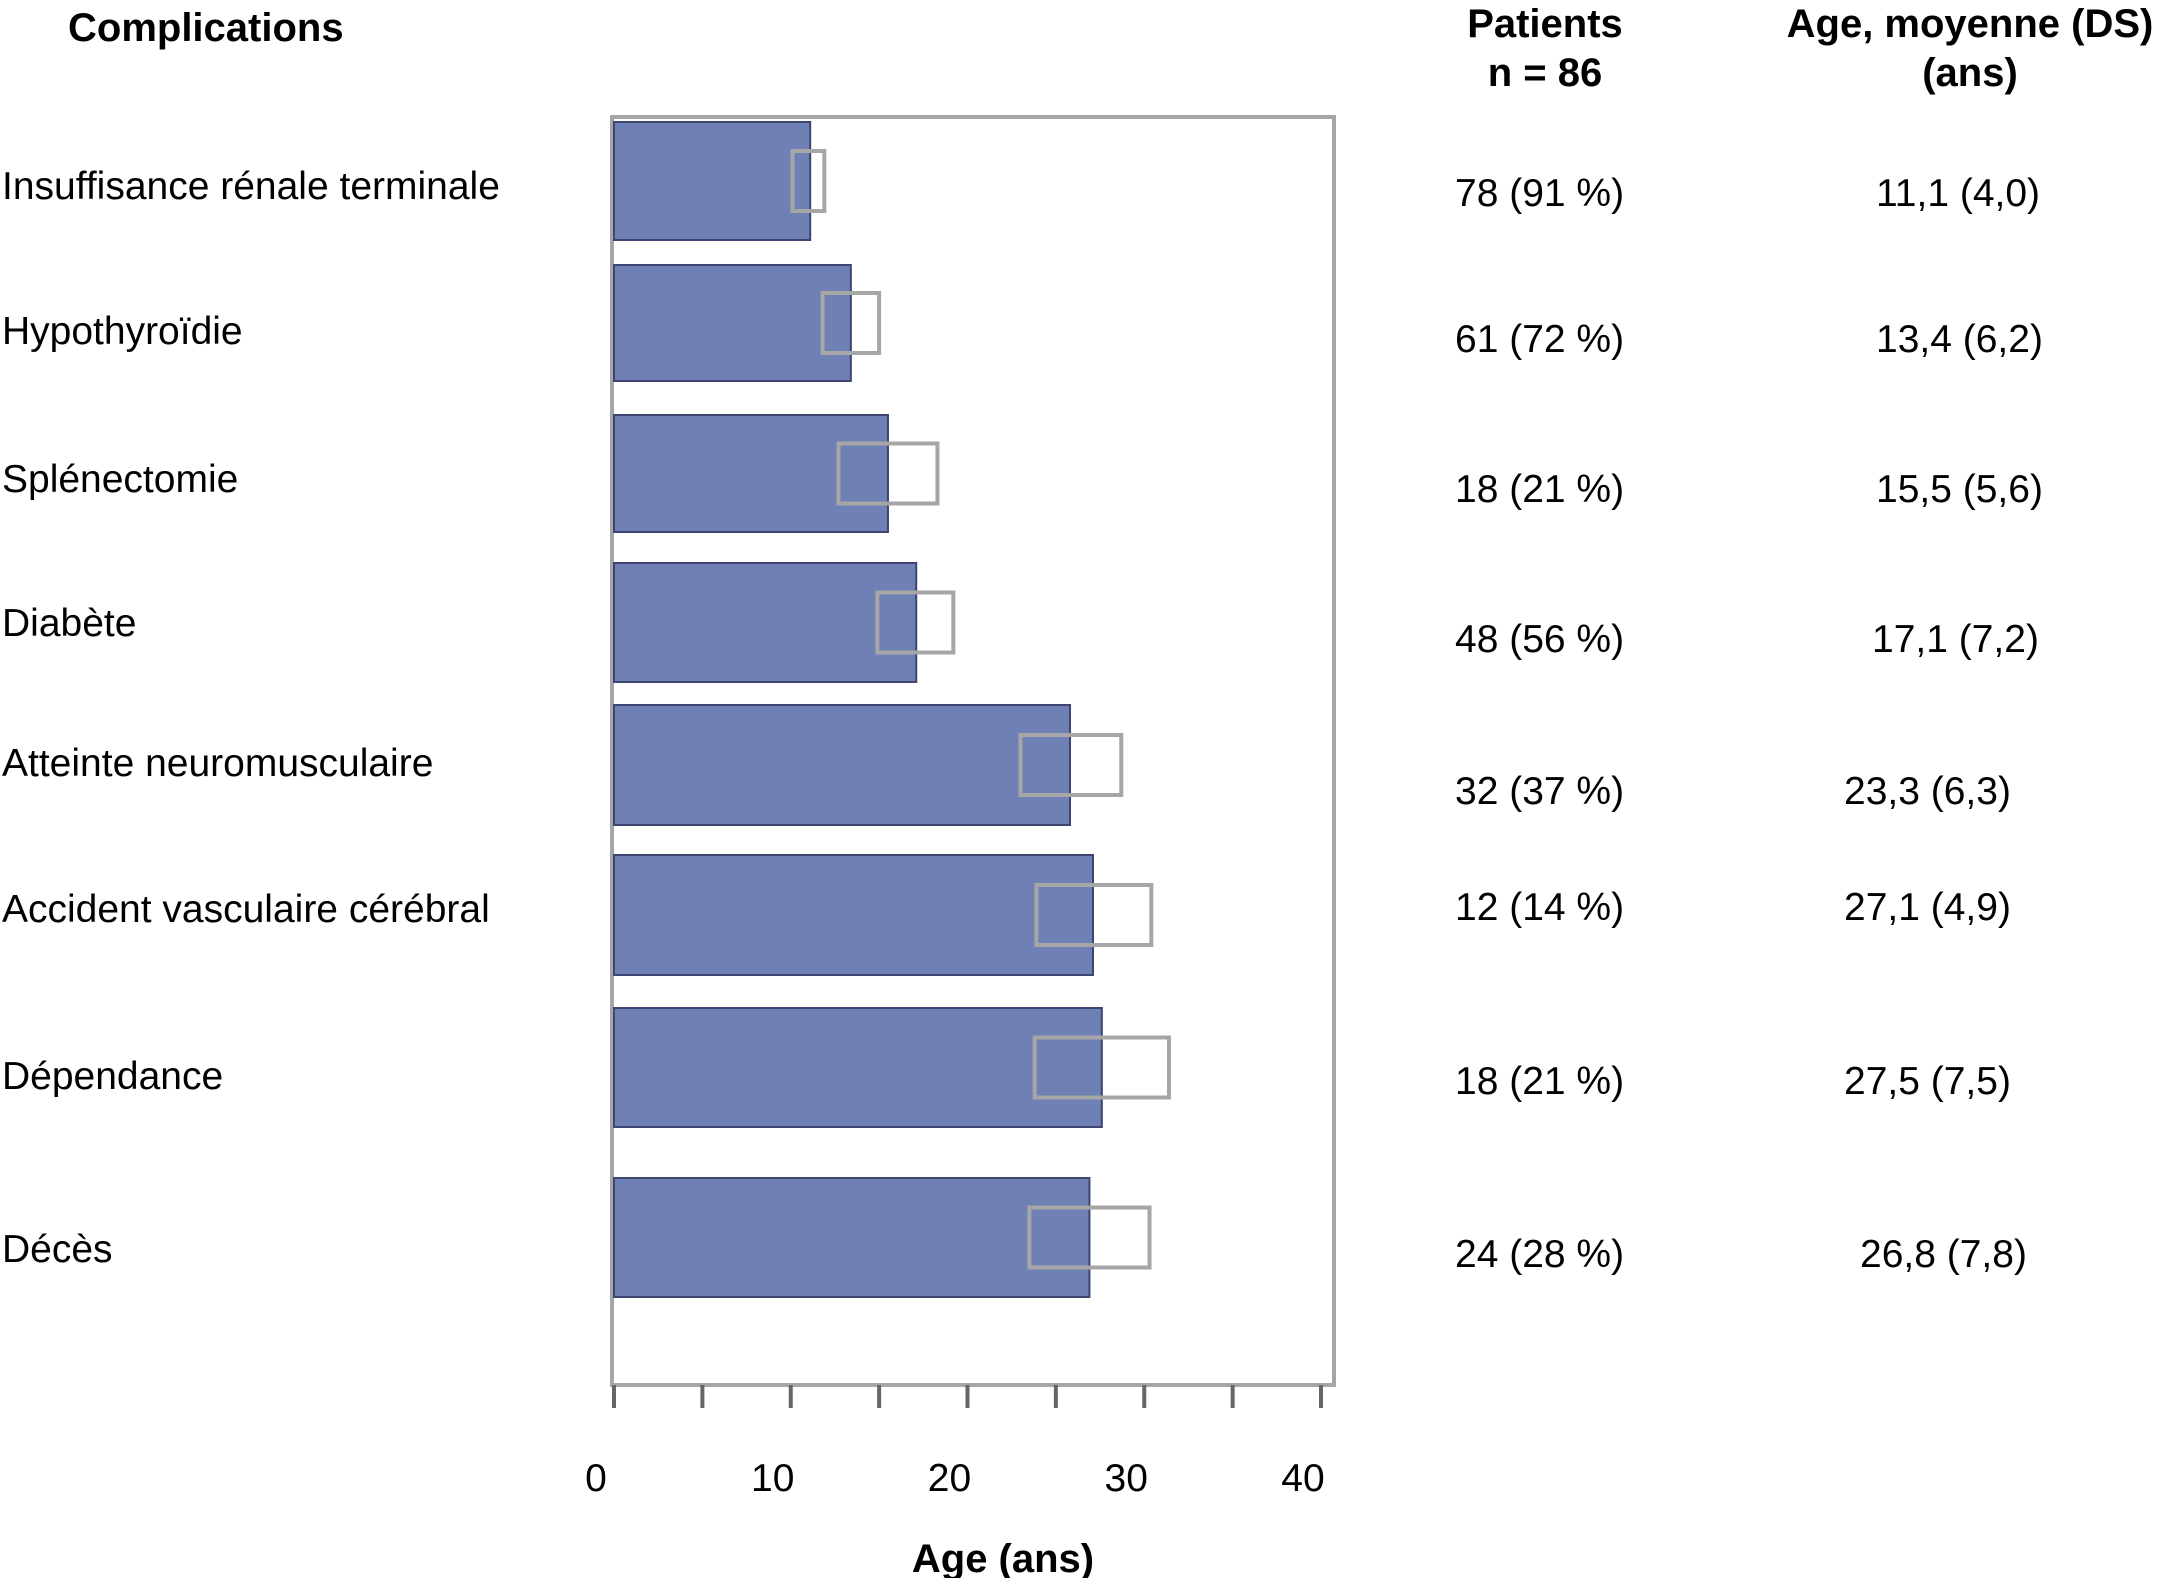 Image resolution: width=2167 pixels, height=1578 pixels. Describe the element at coordinates (772, 1478) in the screenshot. I see `x-tick-label: 10` at that location.